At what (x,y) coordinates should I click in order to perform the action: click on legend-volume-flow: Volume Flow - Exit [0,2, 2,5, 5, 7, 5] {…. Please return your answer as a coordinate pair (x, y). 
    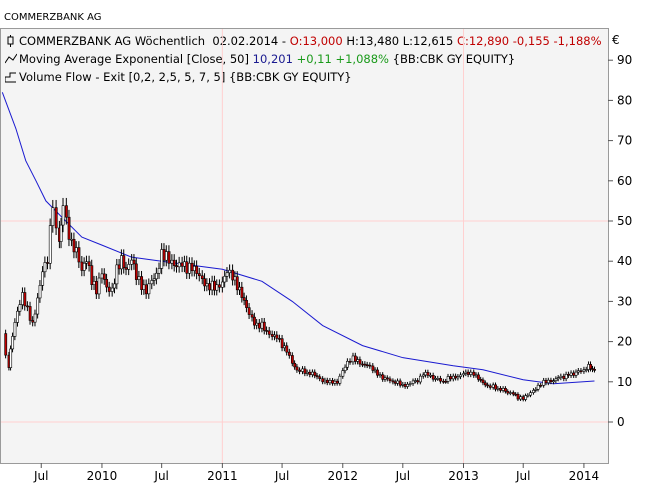
    Looking at the image, I should click on (178, 76).